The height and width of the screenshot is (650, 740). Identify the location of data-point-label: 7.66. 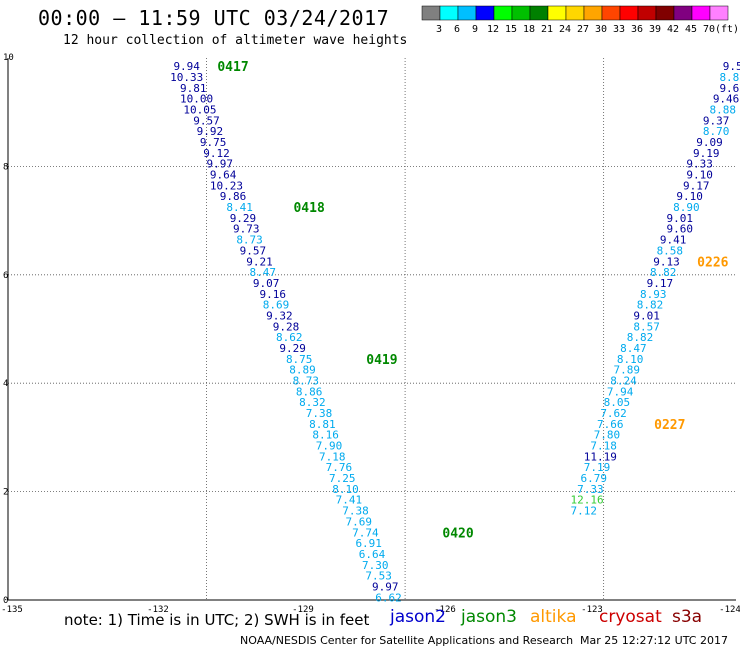
(610, 424).